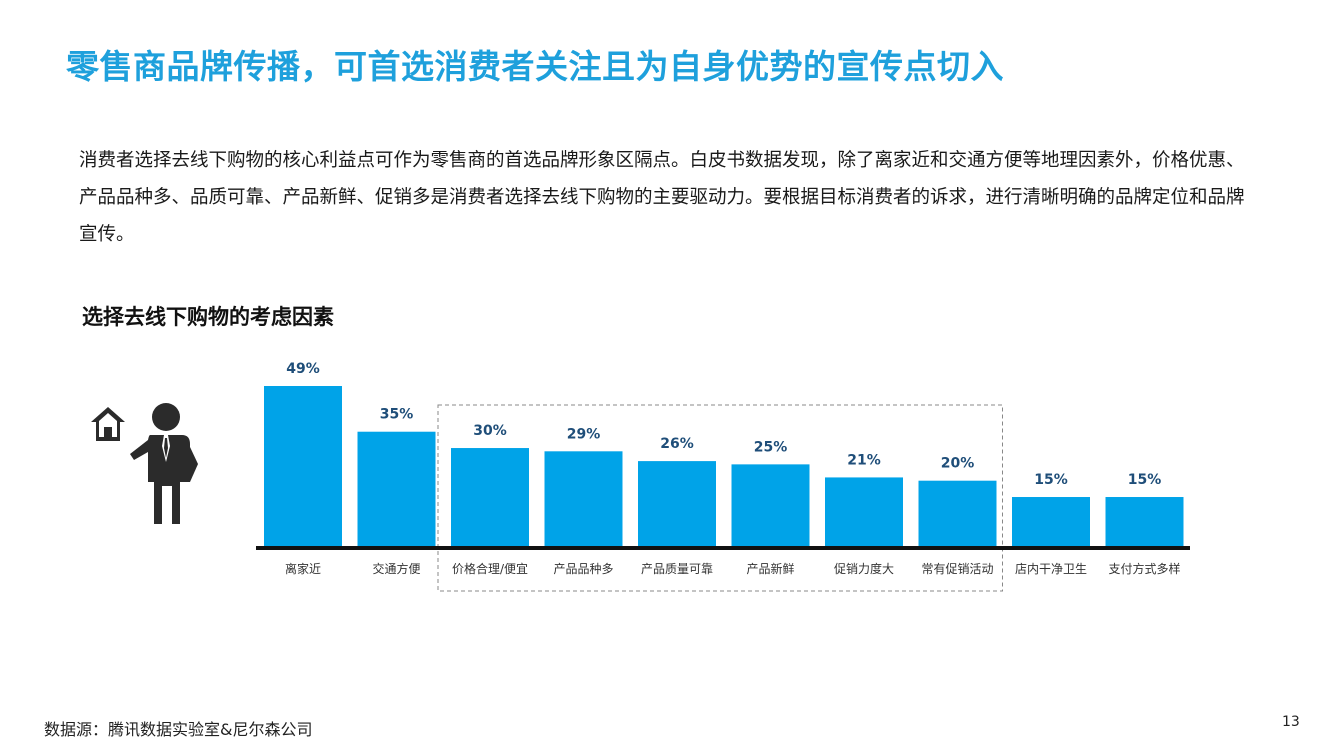  What do you see at coordinates (396, 568) in the screenshot?
I see `category-label: 交通方便` at bounding box center [396, 568].